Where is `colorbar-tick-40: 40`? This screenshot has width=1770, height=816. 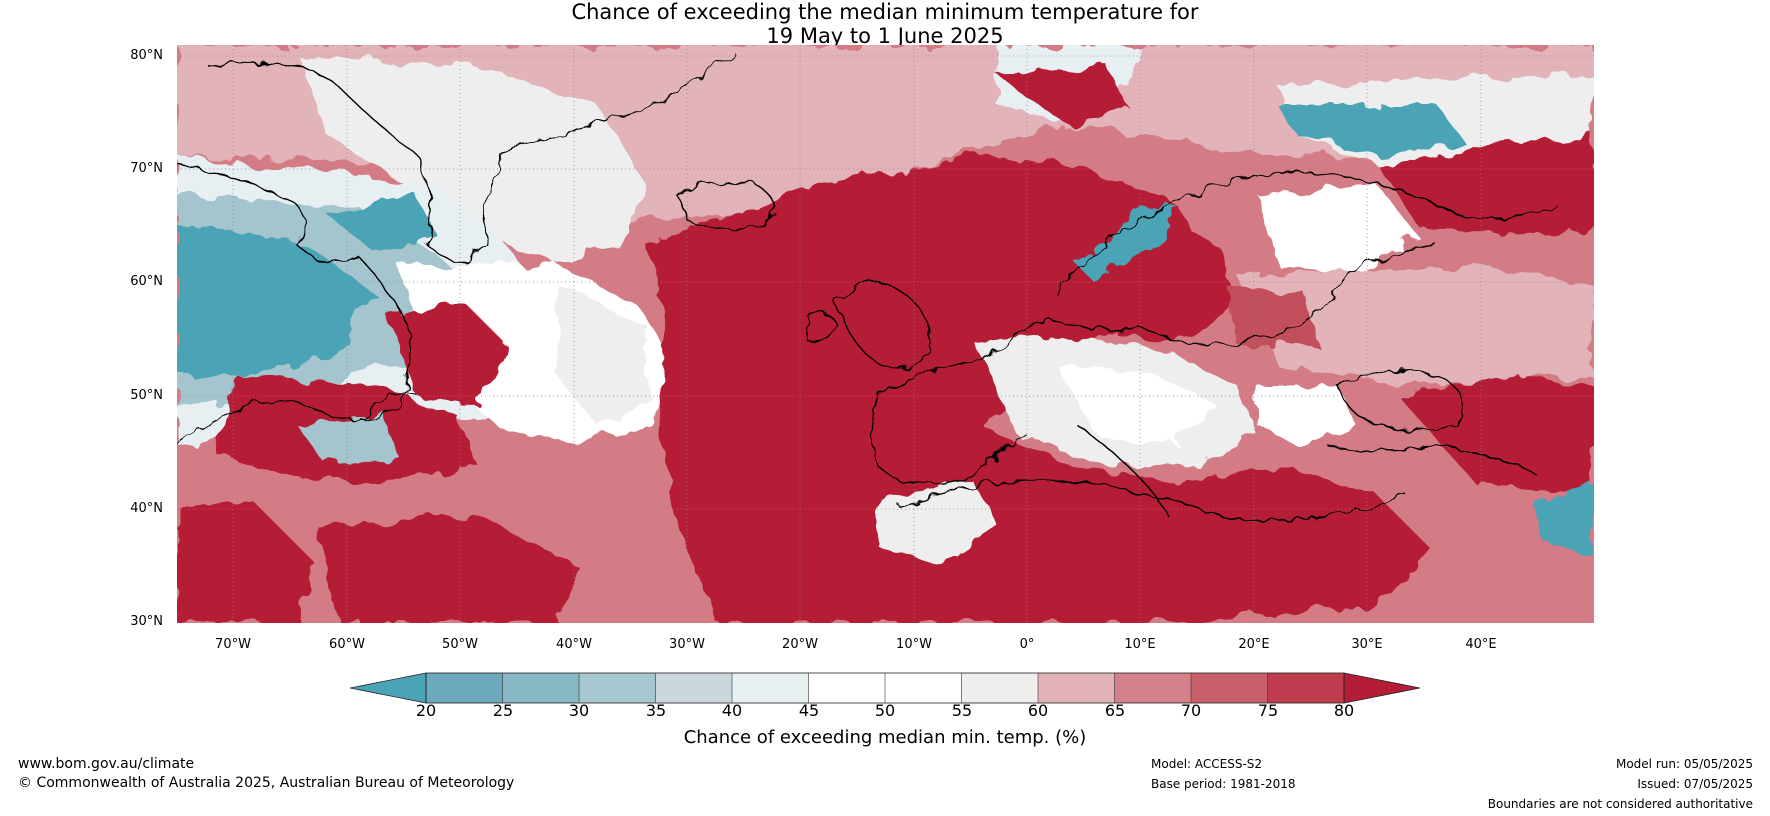
colorbar-tick-40: 40 is located at coordinates (732, 710).